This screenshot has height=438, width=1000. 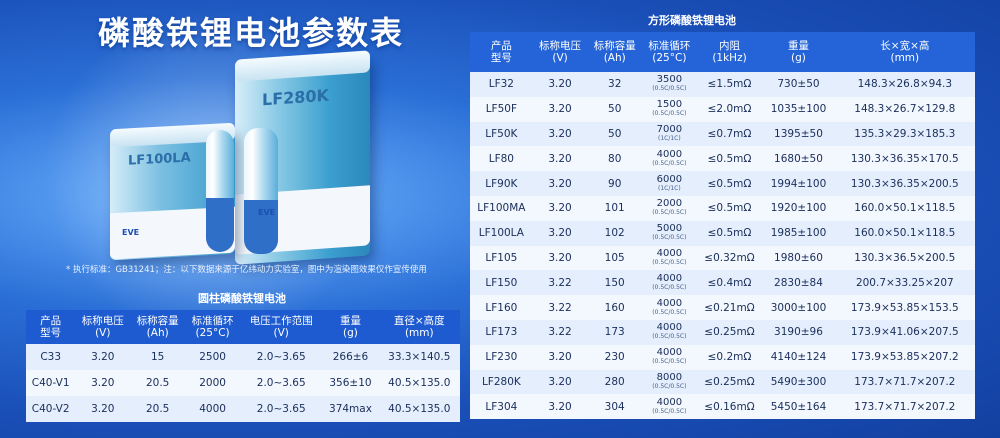 What do you see at coordinates (615, 183) in the screenshot?
I see `table-cell-capacity: 90` at bounding box center [615, 183].